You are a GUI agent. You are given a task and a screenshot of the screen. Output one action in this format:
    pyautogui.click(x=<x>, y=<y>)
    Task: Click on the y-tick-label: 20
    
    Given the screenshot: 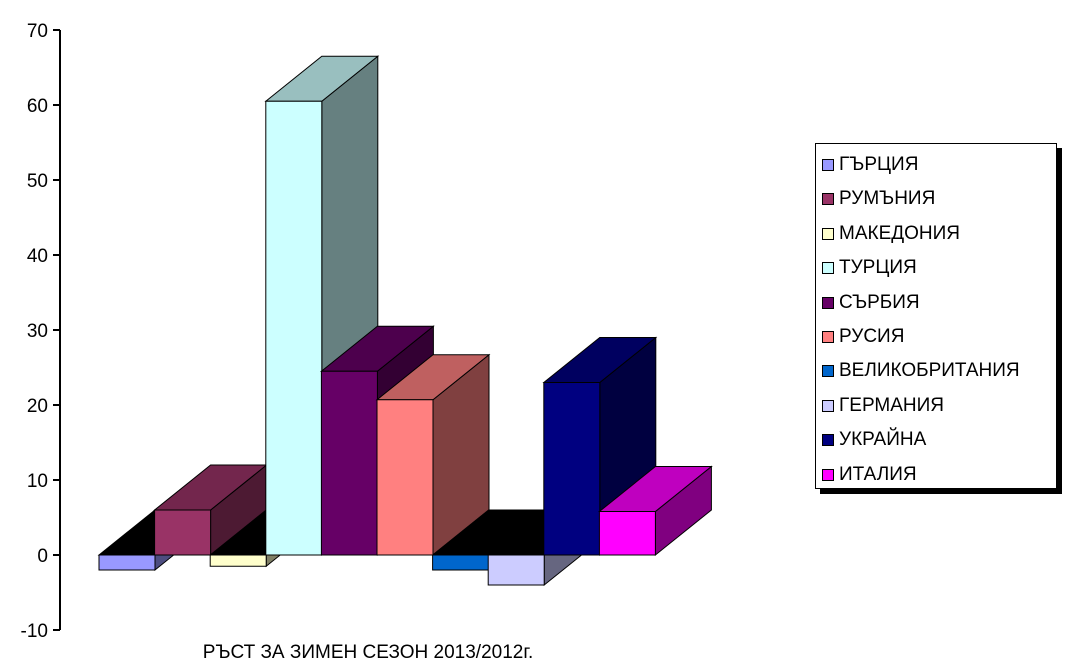 What is the action you would take?
    pyautogui.click(x=37, y=406)
    